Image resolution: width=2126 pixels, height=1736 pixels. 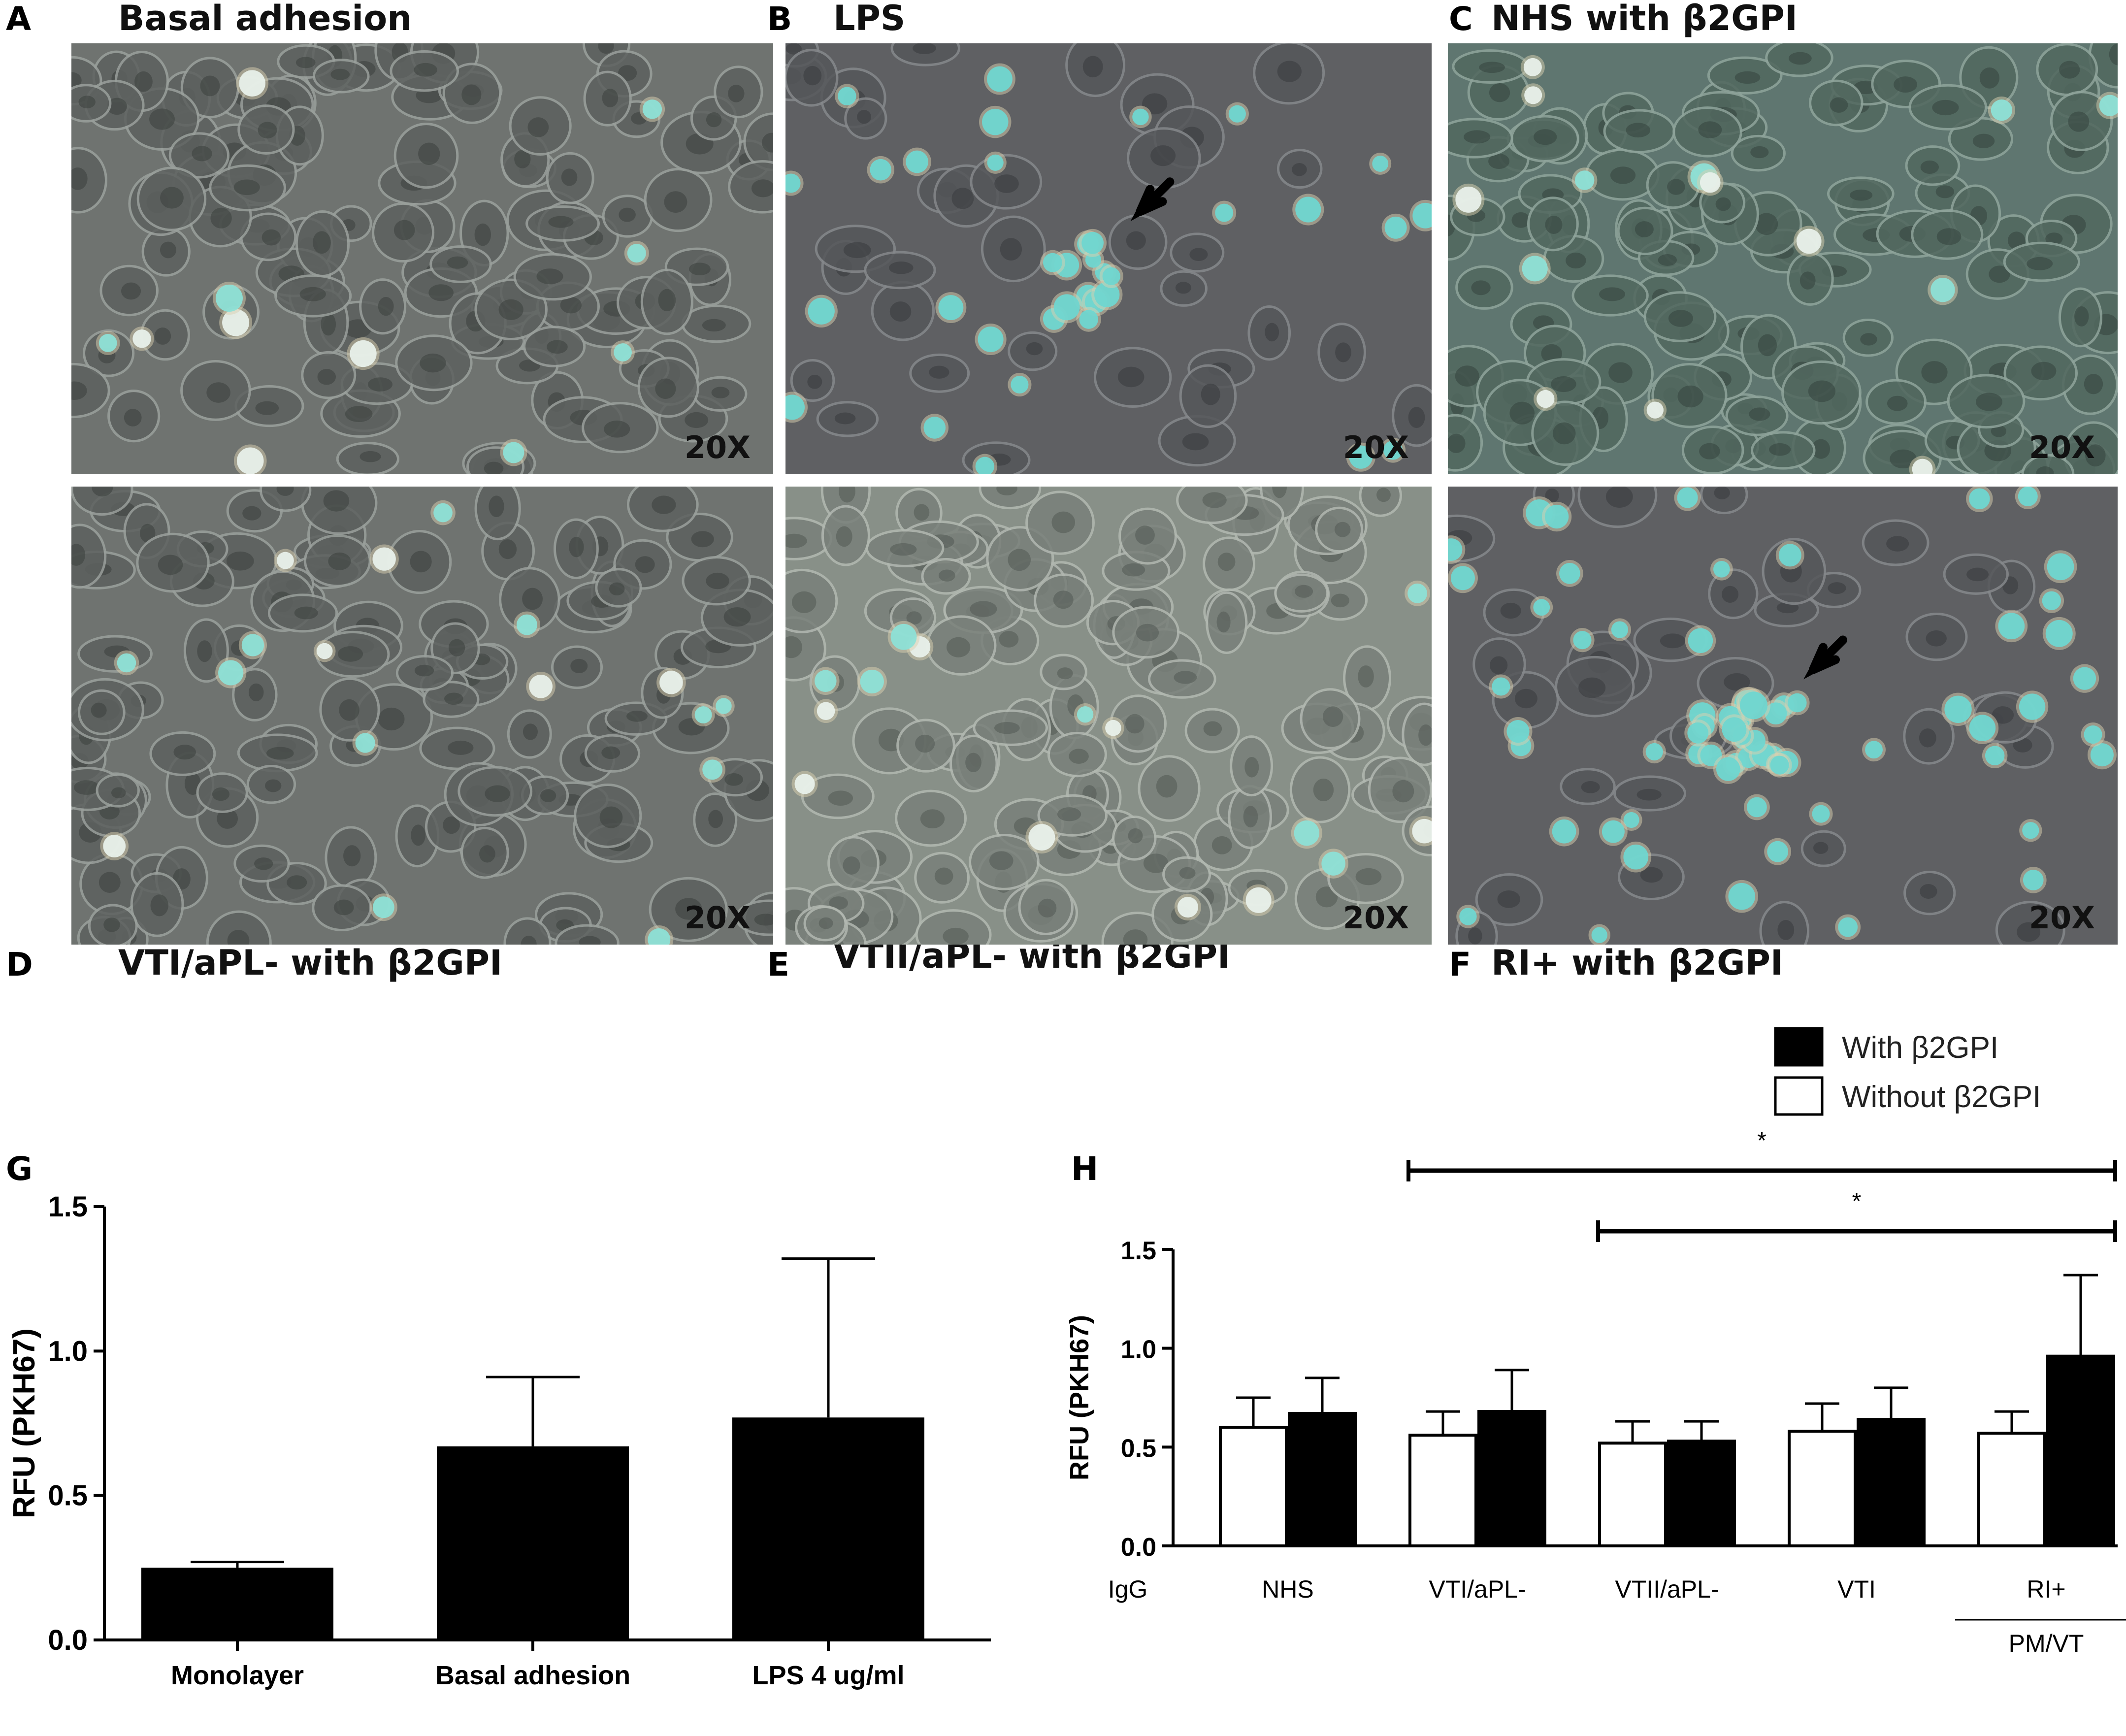 I want to click on panel-title-f: RI+ with β2GPI, so click(x=1637, y=963).